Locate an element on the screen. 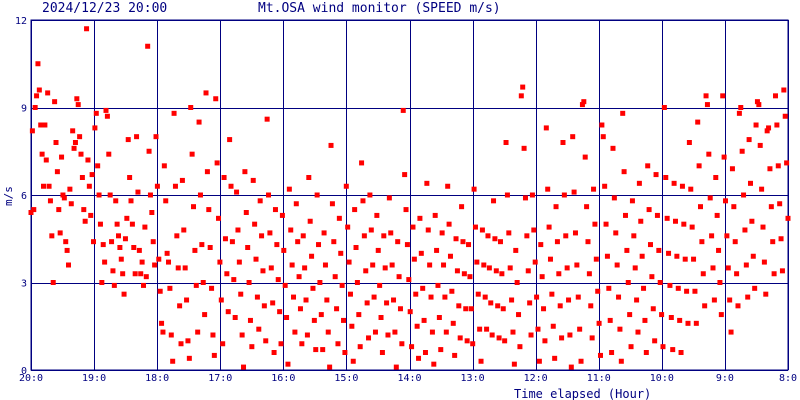 This screenshot has width=800, height=400. x-tick-label: 18:0 is located at coordinates (157, 378).